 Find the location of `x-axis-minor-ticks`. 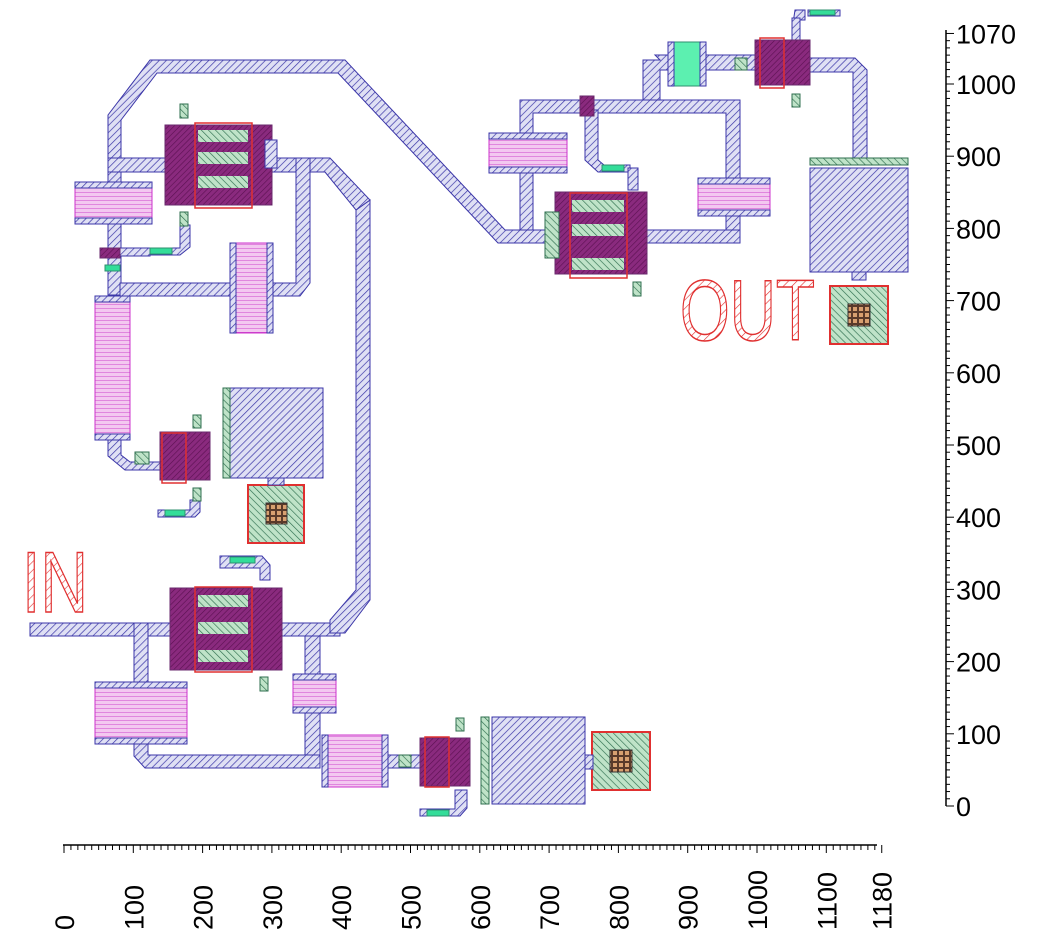

x-axis-minor-ticks is located at coordinates (473, 849).